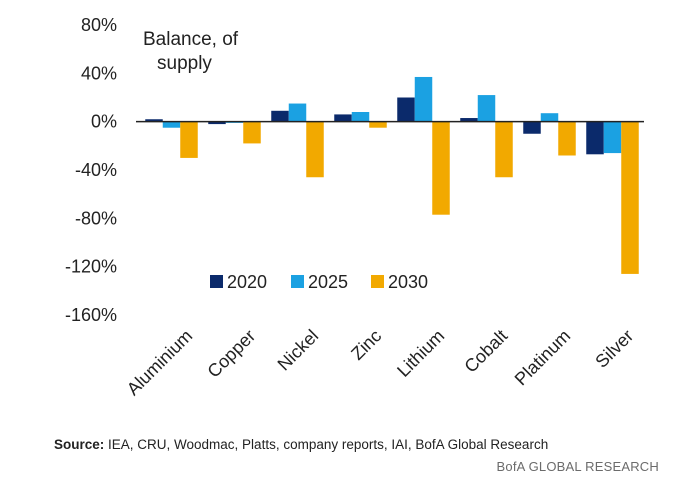  I want to click on bar-lithium-2020, so click(406, 109).